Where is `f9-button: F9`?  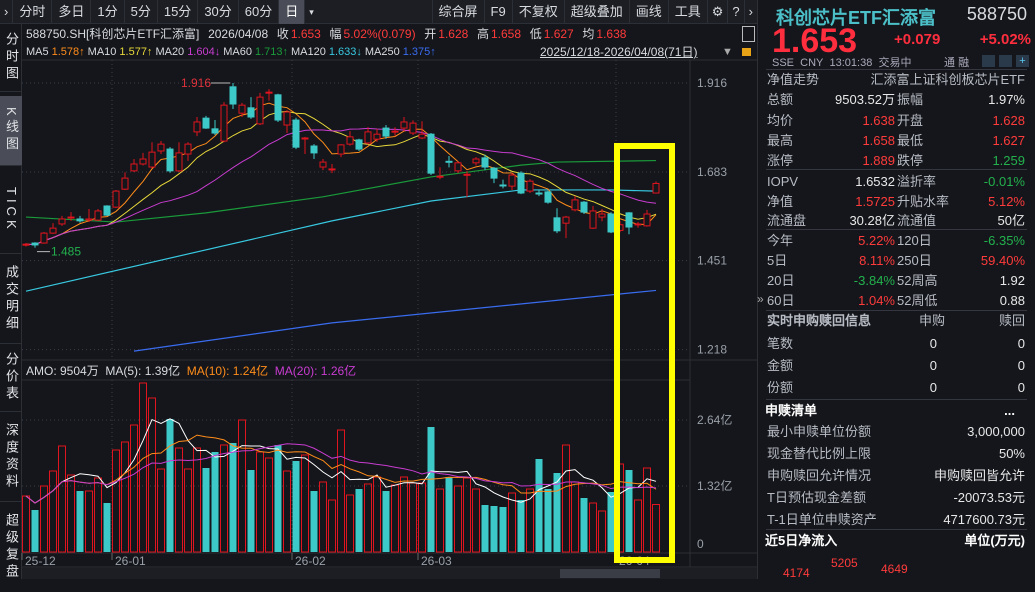 f9-button: F9 is located at coordinates (499, 12).